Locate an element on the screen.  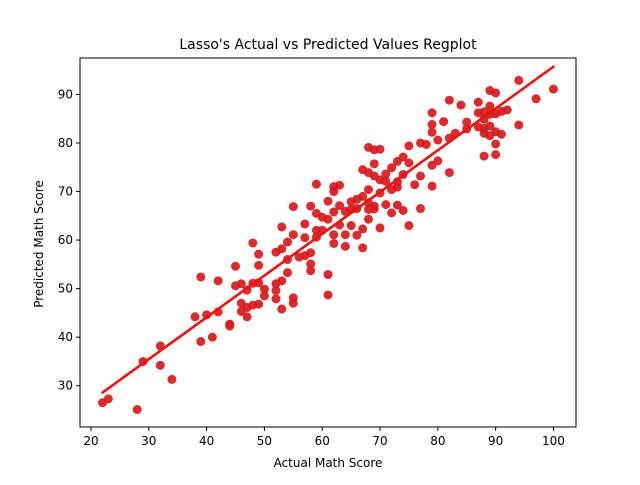
y-axis-label: Predicted Math Score is located at coordinates (39, 244).